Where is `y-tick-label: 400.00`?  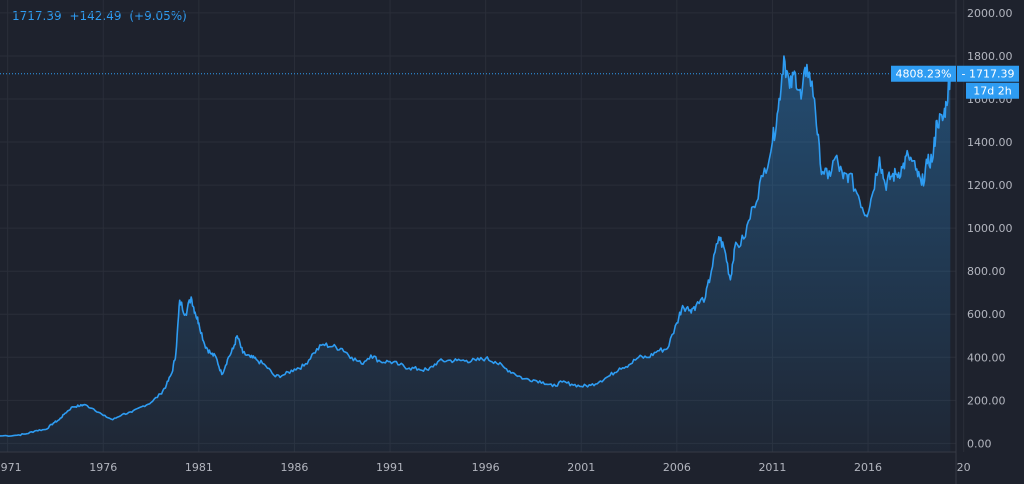 y-tick-label: 400.00 is located at coordinates (986, 357).